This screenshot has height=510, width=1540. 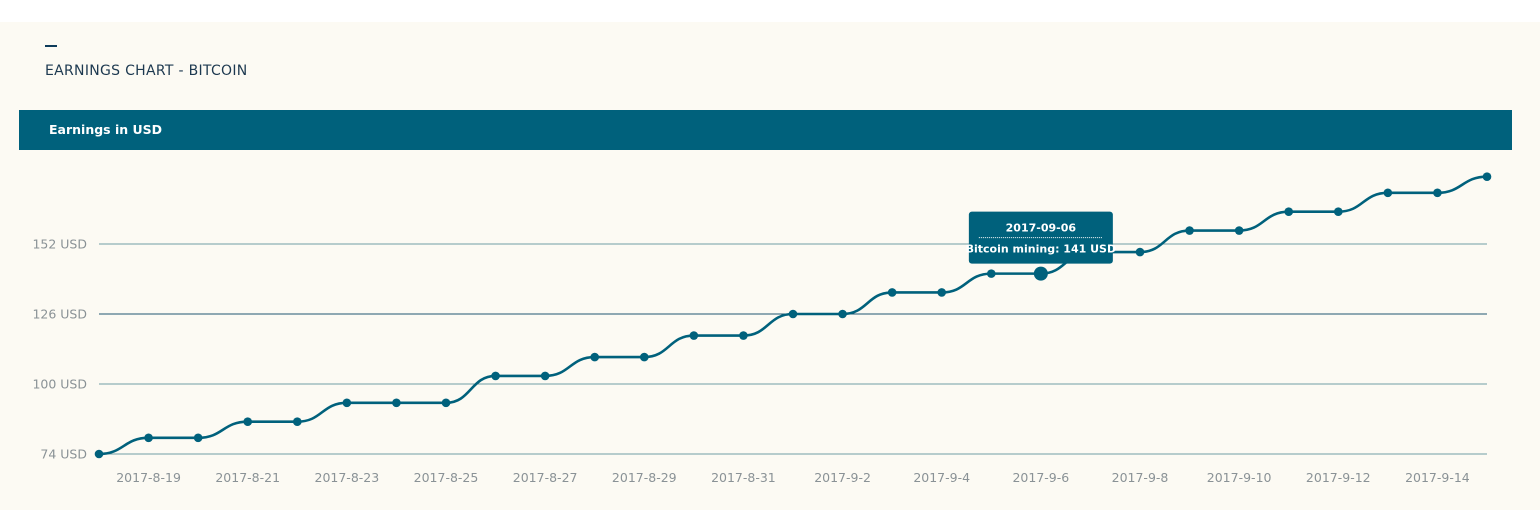 I want to click on y-tick-label: 74 USD, so click(x=63, y=454).